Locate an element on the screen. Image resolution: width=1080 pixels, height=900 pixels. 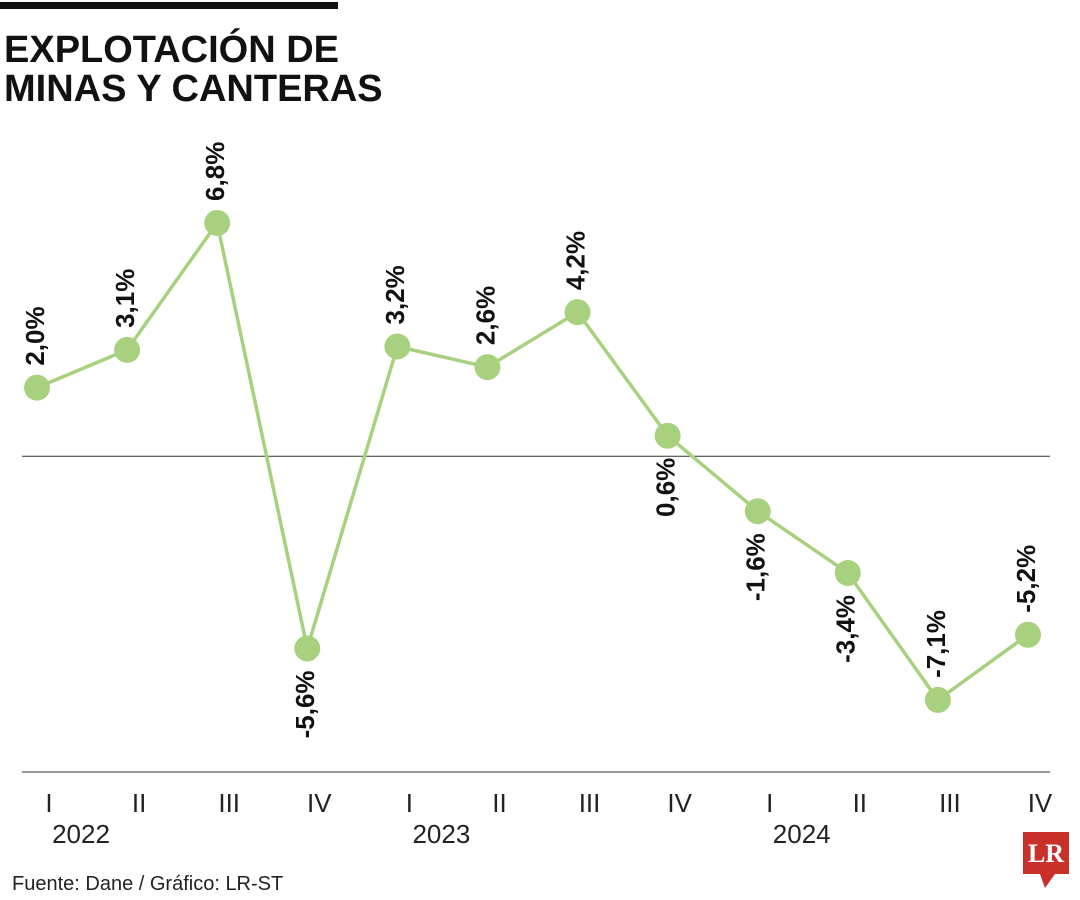
value-label: 0,6% is located at coordinates (666, 487).